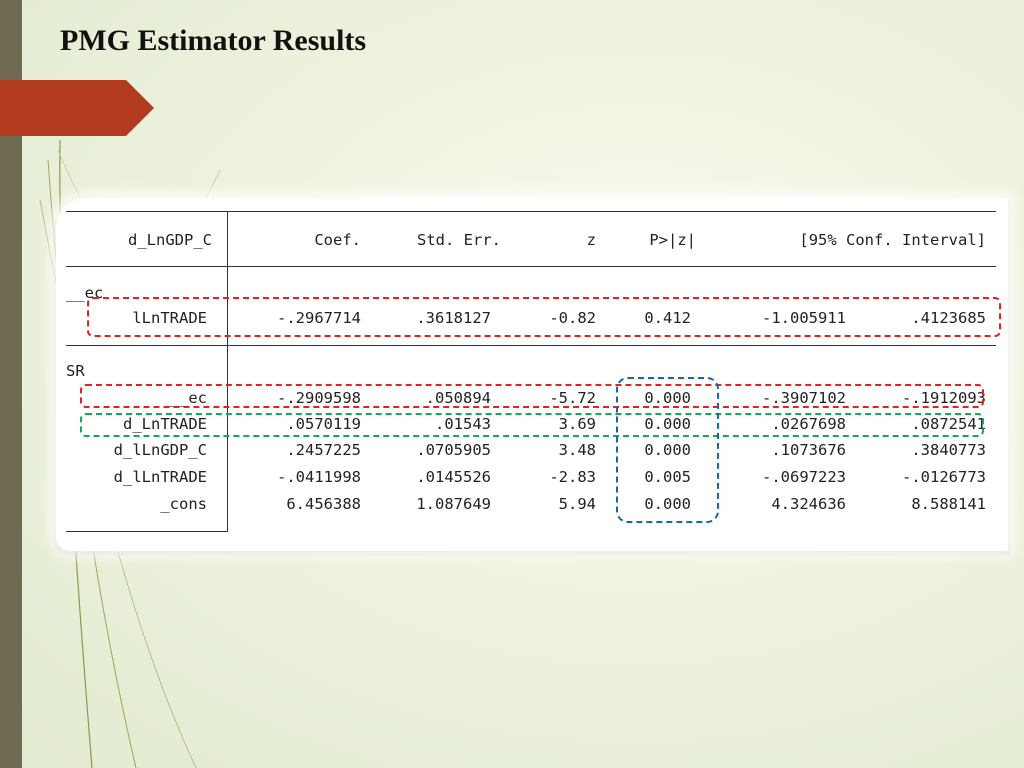  Describe the element at coordinates (672, 240) in the screenshot. I see `header-p: P>|z|` at that location.